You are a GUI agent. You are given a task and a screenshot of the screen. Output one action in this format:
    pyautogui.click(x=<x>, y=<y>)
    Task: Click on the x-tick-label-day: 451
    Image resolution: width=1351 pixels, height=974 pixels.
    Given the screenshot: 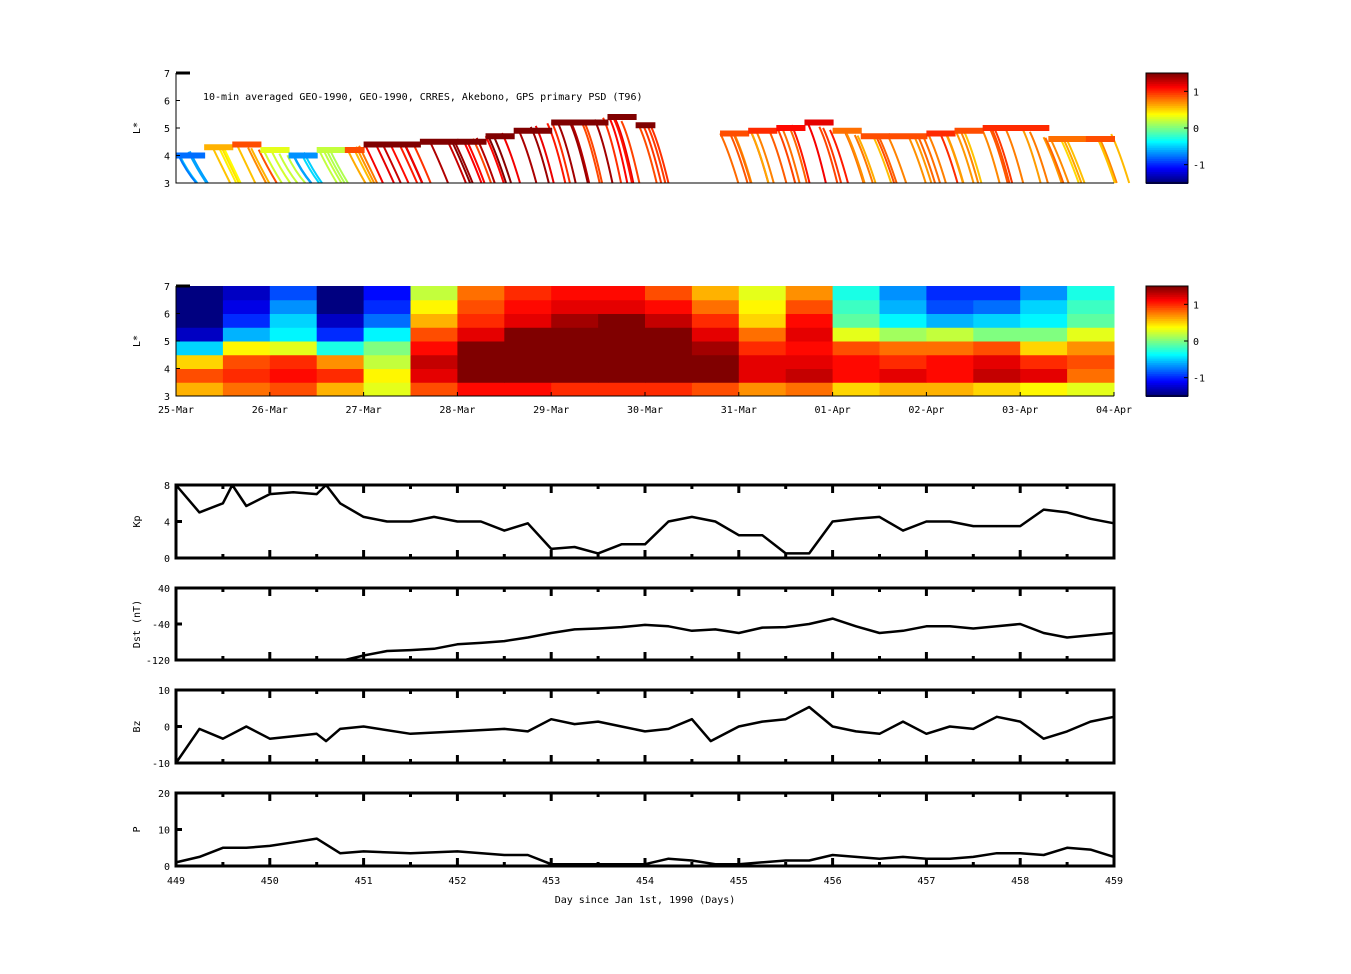 What is the action you would take?
    pyautogui.click(x=364, y=881)
    